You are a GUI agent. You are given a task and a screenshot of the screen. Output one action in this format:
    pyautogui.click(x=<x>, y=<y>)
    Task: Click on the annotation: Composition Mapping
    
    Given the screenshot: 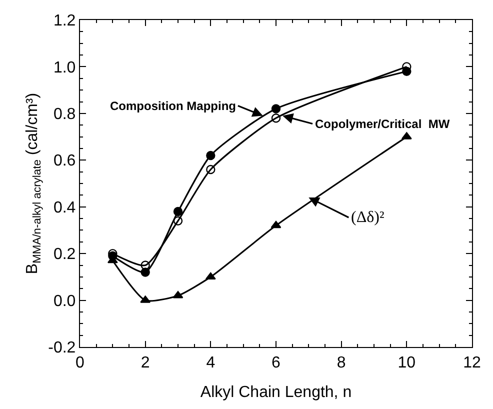 What is the action you would take?
    pyautogui.click(x=173, y=106)
    